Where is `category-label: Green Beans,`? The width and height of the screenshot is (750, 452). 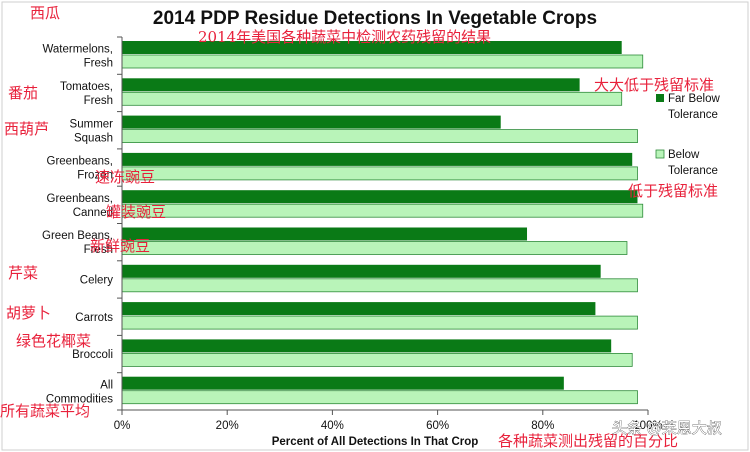
category-label: Green Beans, is located at coordinates (77, 236).